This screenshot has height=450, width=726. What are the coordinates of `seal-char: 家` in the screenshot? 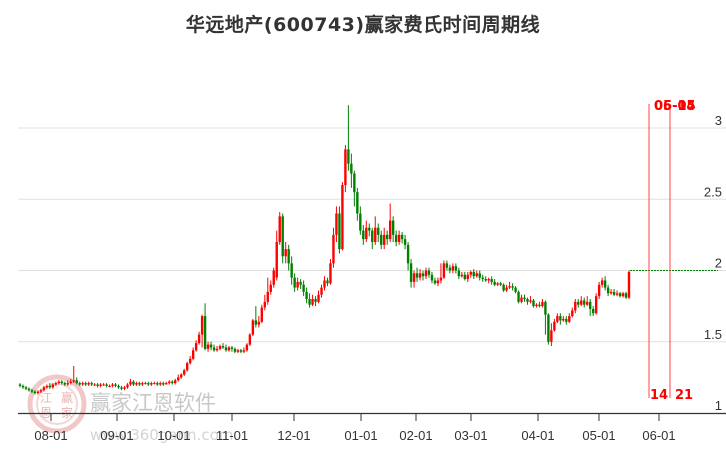 It's located at (67, 412).